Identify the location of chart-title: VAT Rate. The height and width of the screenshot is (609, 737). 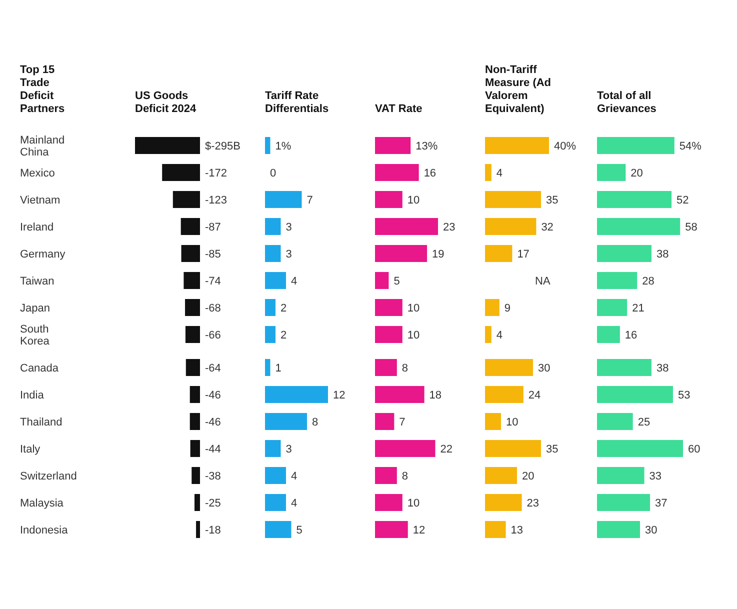
(398, 109).